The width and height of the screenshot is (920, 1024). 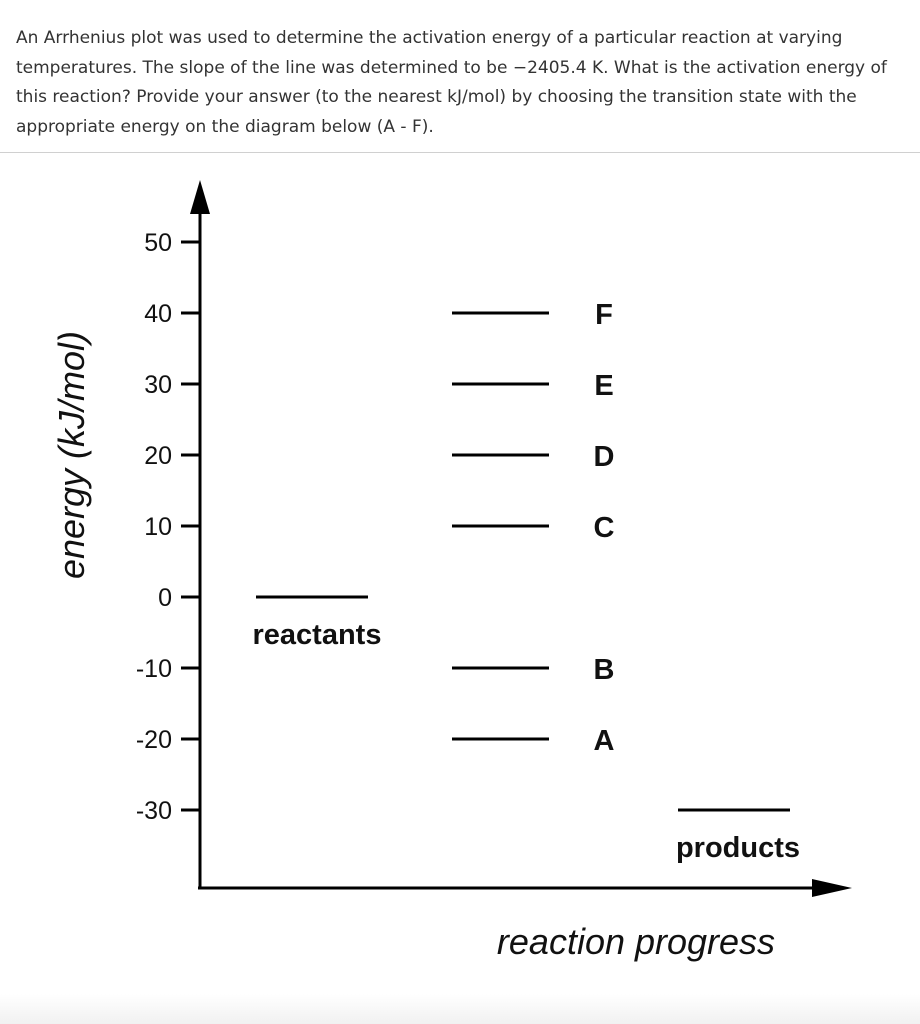 I want to click on transition-state-f-label: F, so click(x=604, y=315).